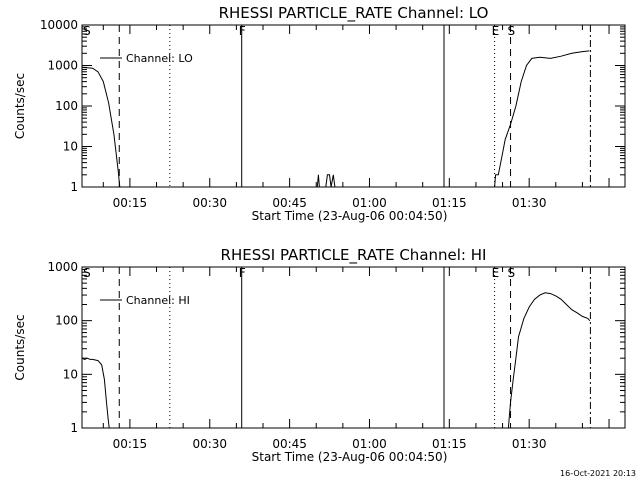 This screenshot has width=640, height=480. Describe the element at coordinates (158, 300) in the screenshot. I see `legend-label: Channel: HI` at that location.